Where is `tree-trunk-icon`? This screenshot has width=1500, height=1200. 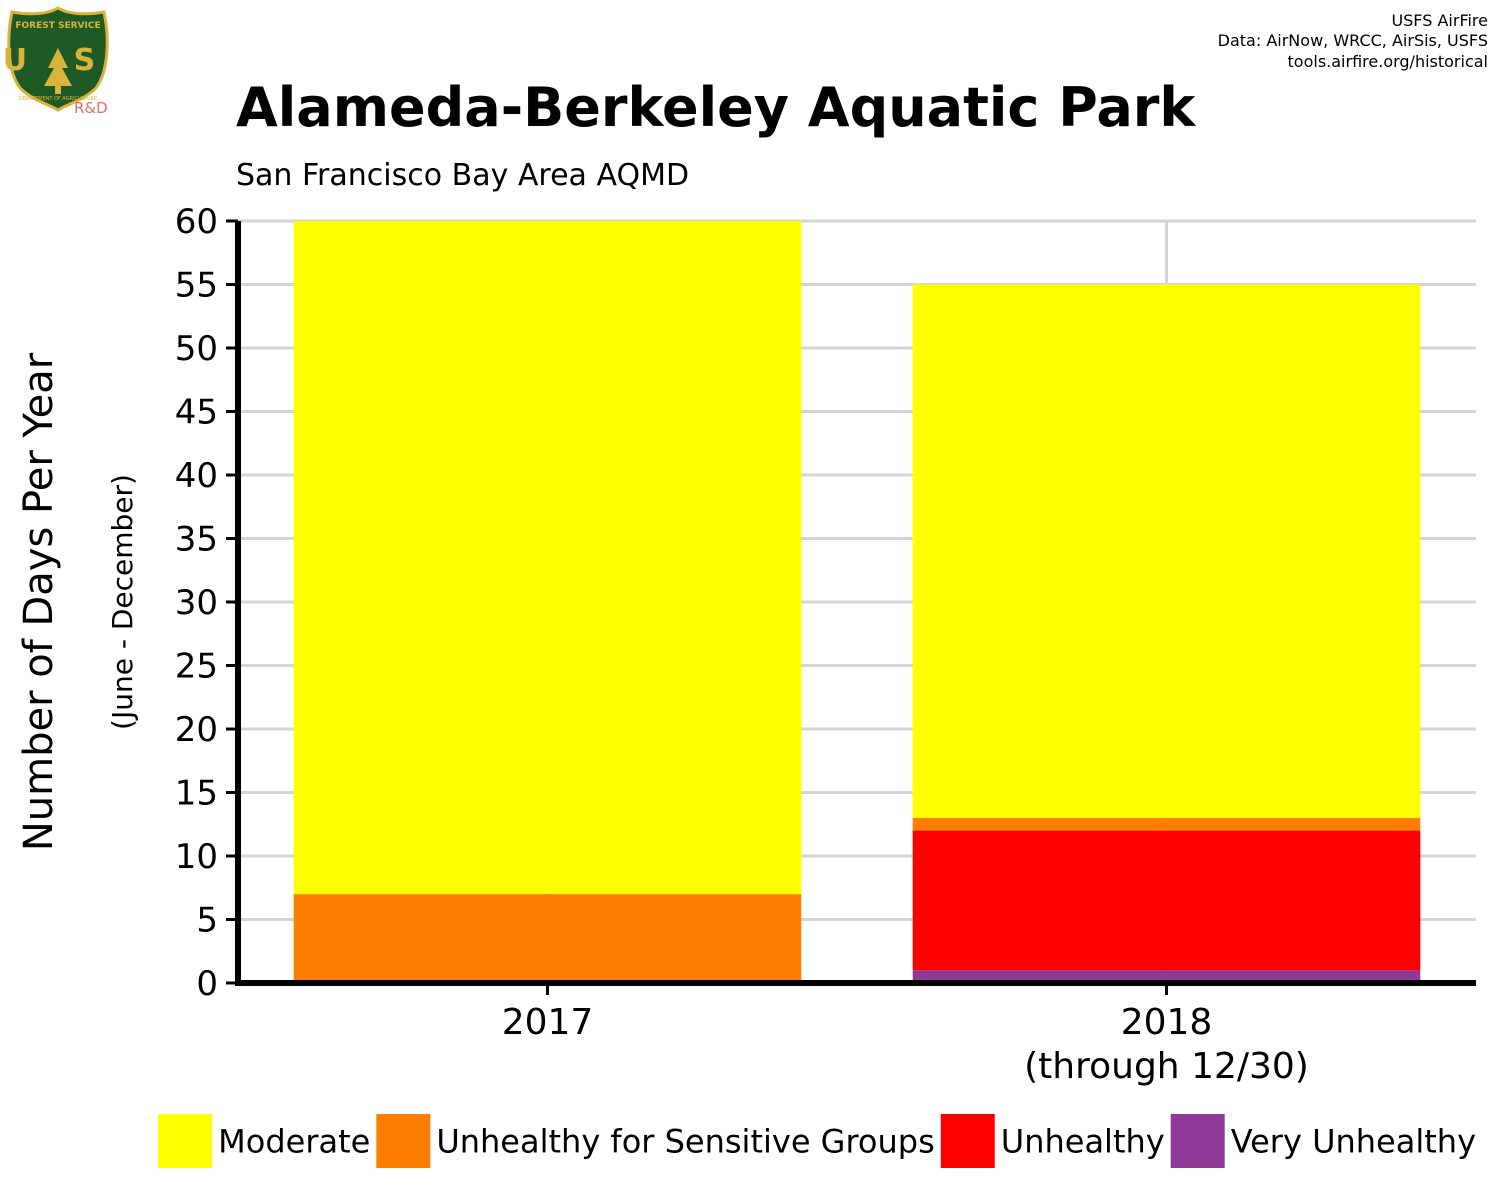
tree-trunk-icon is located at coordinates (58, 90).